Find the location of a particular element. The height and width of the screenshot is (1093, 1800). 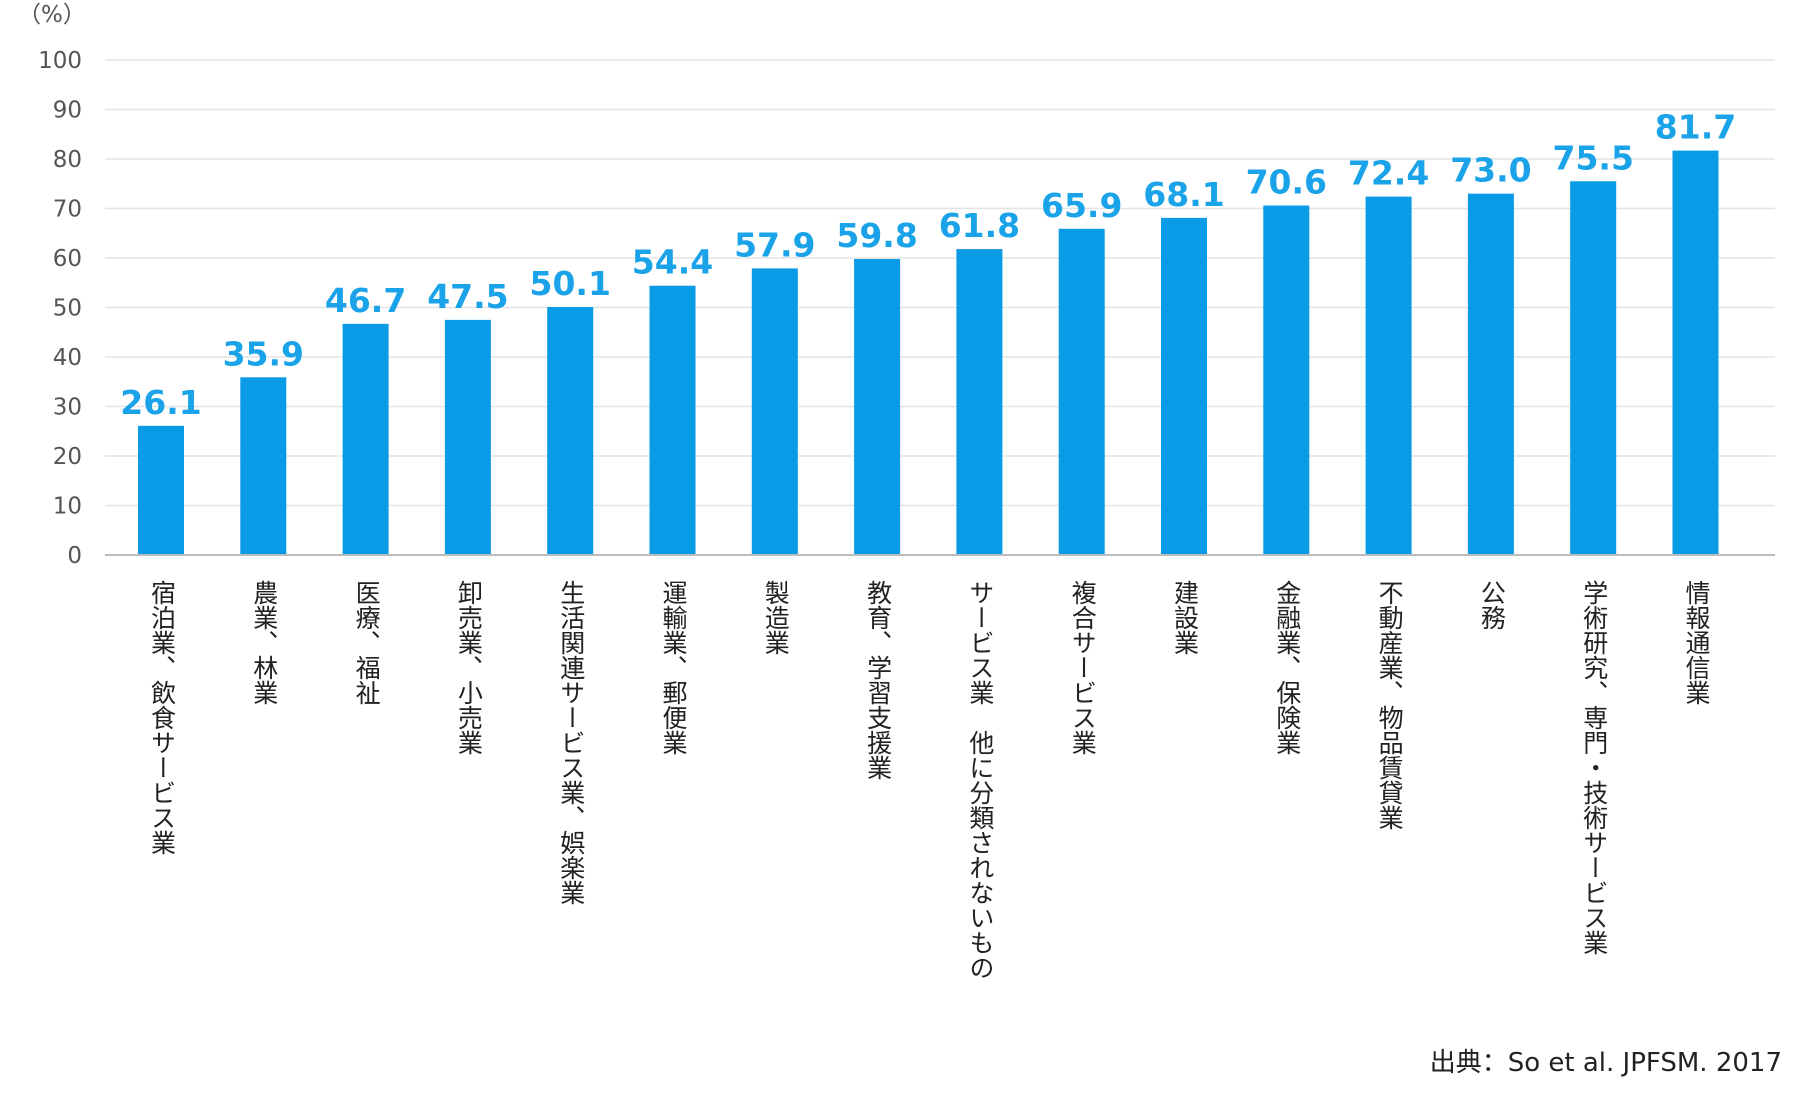

y-axis-unit-label: （%） is located at coordinates (52, 15).